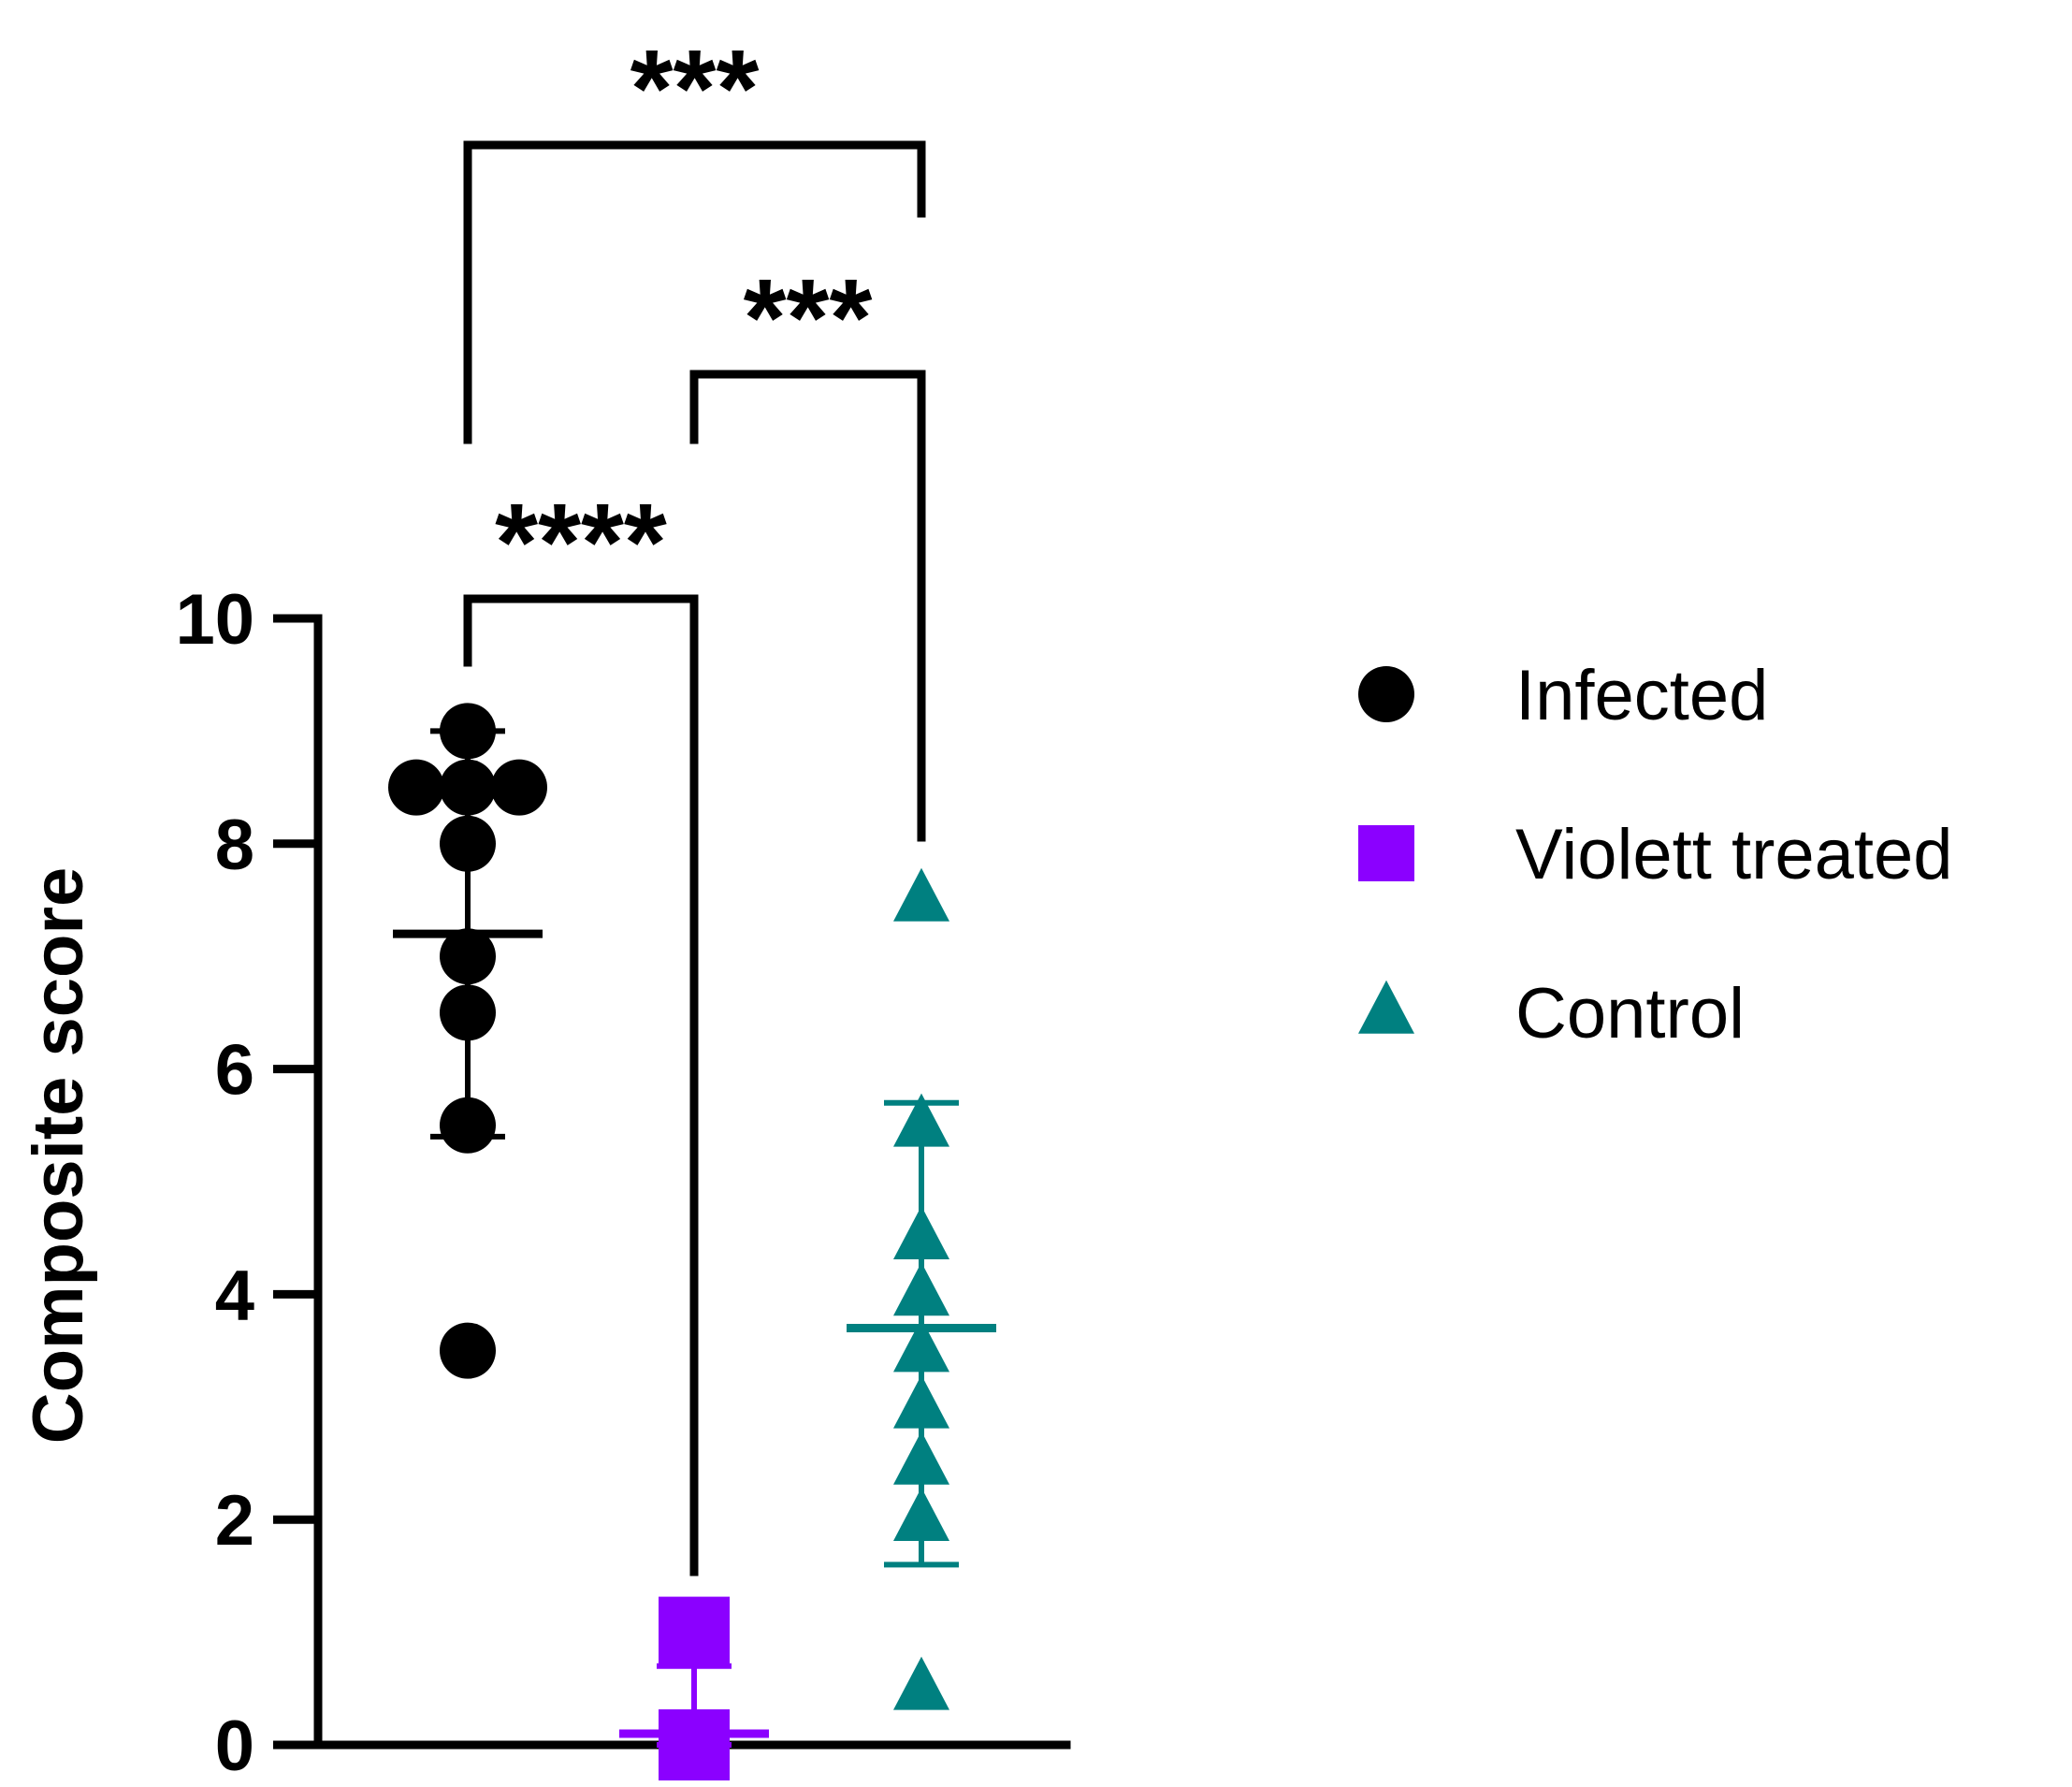 The width and height of the screenshot is (2072, 1787). What do you see at coordinates (1734, 855) in the screenshot?
I see `legend-label: Violett treated` at bounding box center [1734, 855].